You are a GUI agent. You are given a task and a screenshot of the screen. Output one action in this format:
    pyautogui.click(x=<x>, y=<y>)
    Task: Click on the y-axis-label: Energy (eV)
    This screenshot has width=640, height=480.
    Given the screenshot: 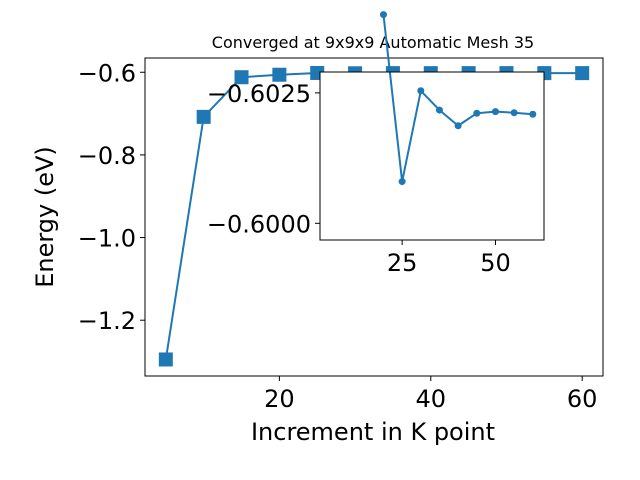 What is the action you would take?
    pyautogui.click(x=45, y=217)
    